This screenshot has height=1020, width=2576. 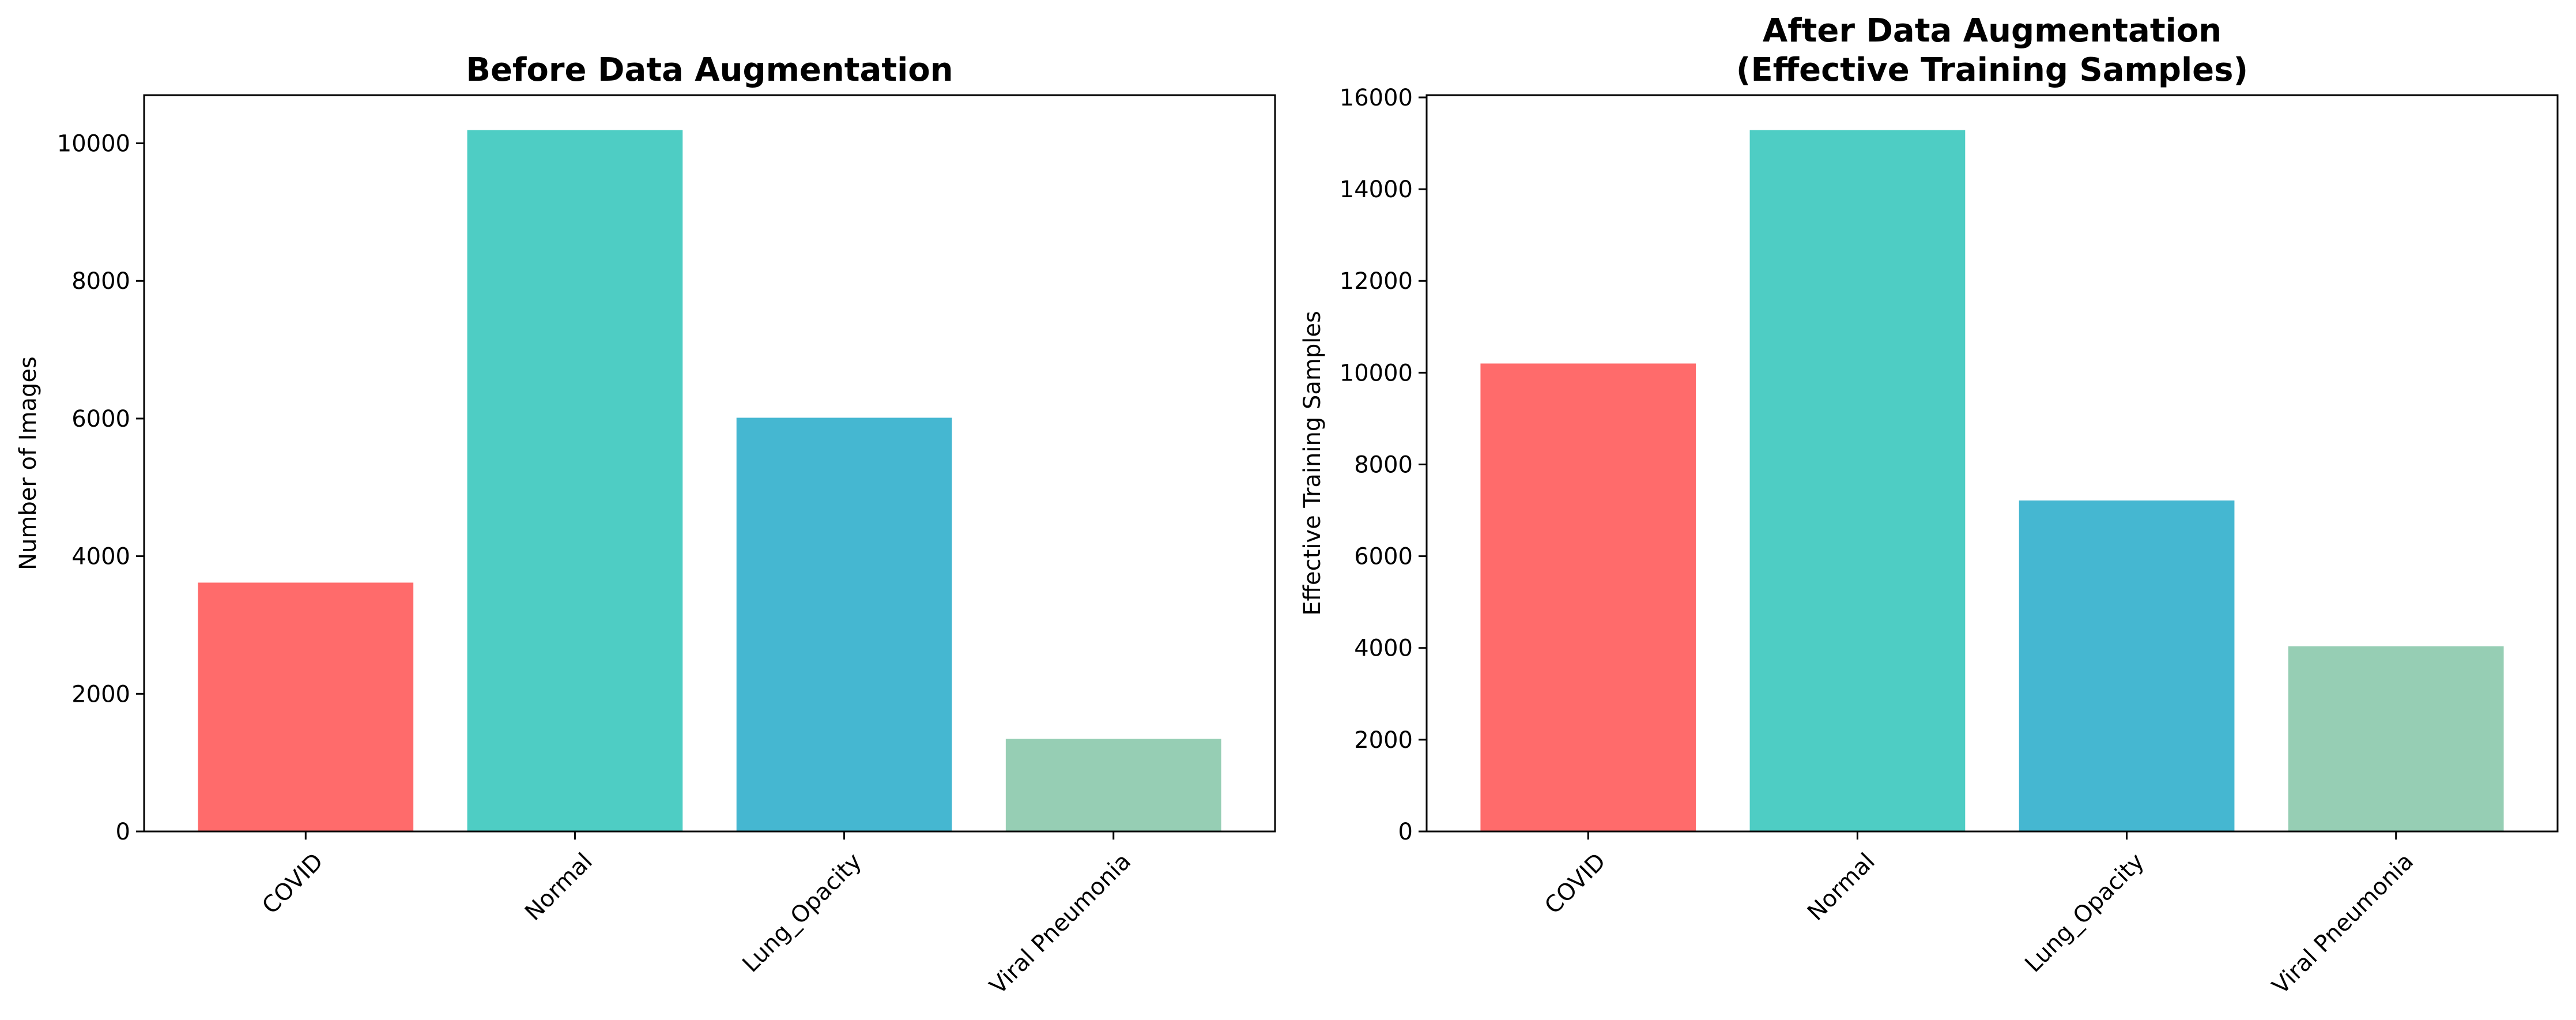 What do you see at coordinates (1376, 98) in the screenshot?
I see `y-tick-label: 16000` at bounding box center [1376, 98].